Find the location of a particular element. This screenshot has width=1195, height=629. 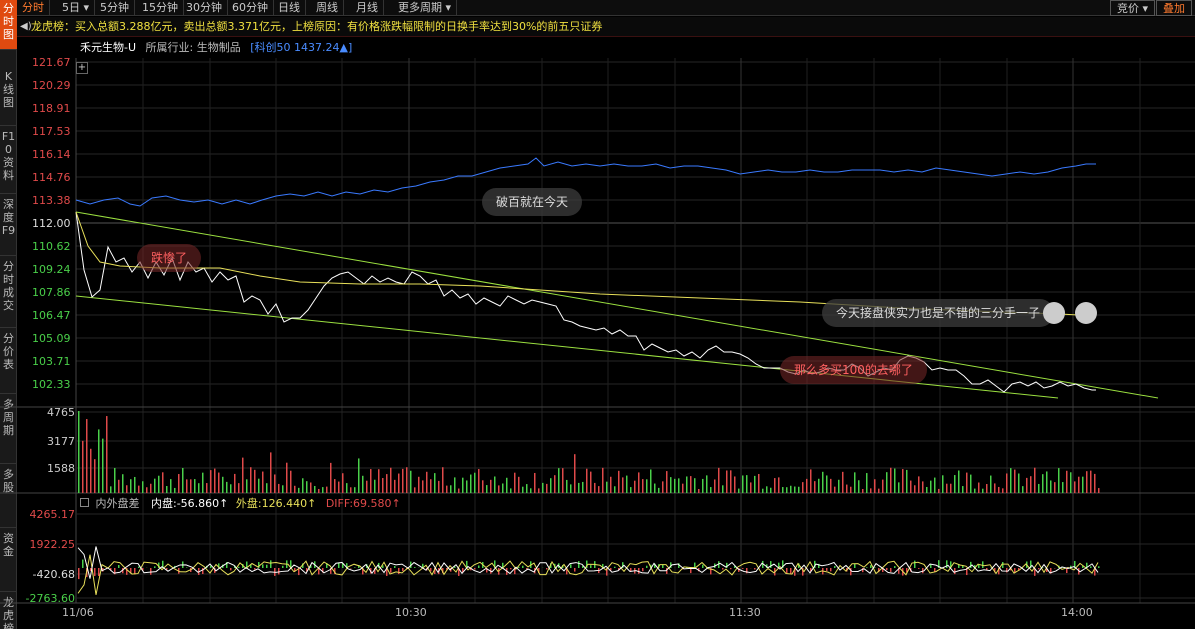

stock-name: 禾元生物-U is located at coordinates (108, 47).